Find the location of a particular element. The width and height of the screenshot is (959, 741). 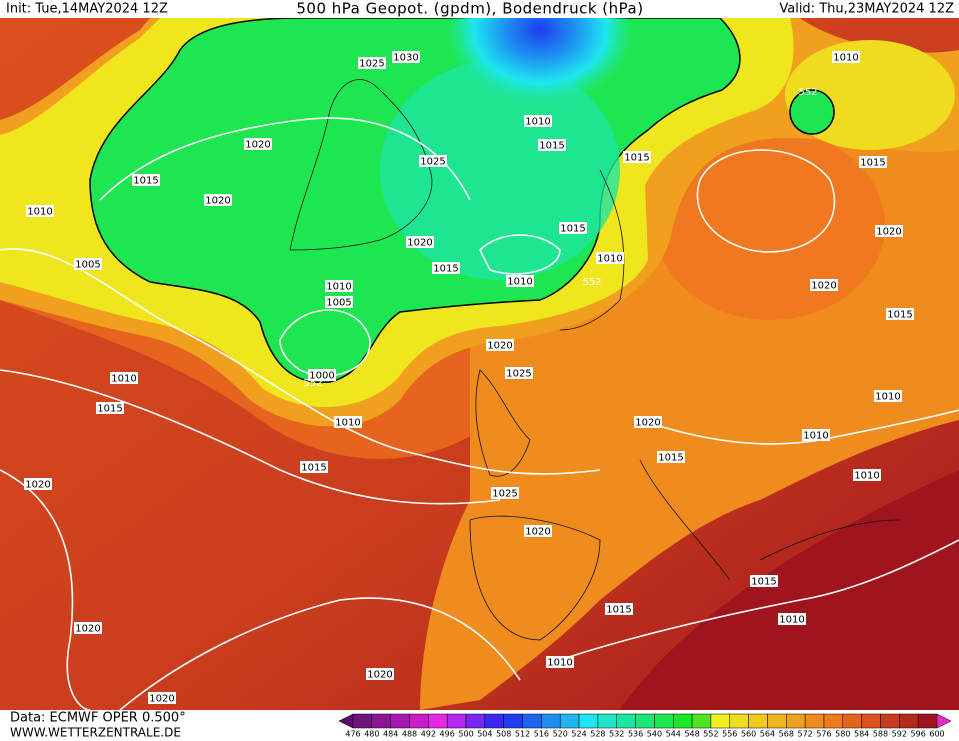

colorbar-label: 516 is located at coordinates (541, 734).